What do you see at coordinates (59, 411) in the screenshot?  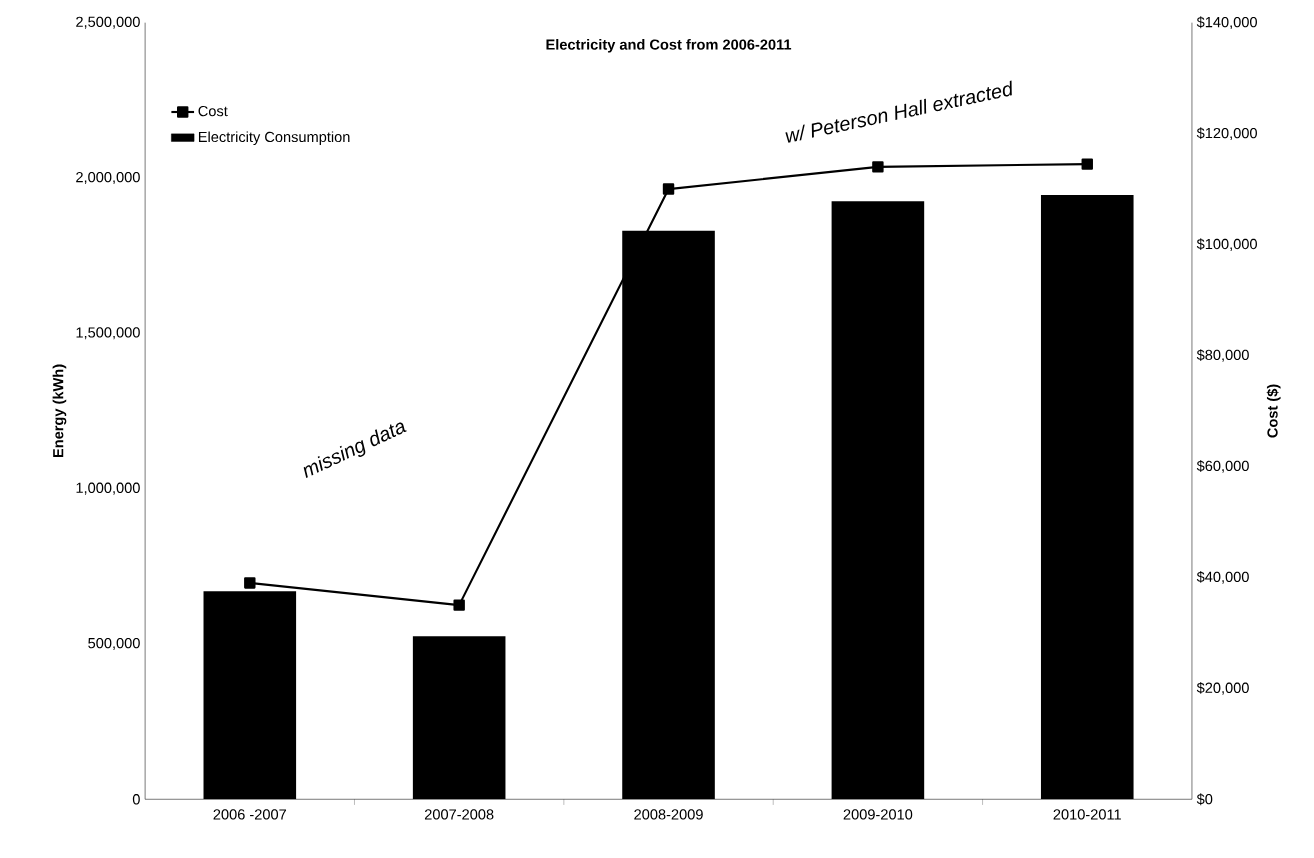 I see `y-axis-title: Energy (kWh)` at bounding box center [59, 411].